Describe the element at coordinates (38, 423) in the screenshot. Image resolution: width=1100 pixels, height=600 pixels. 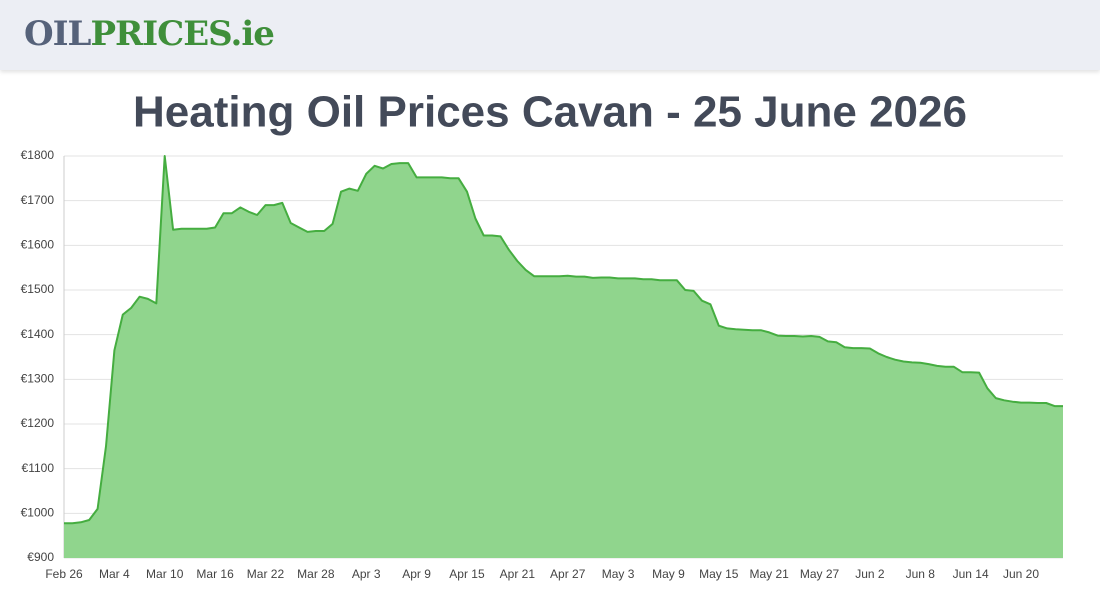
I see `y-tick-label: €1200` at that location.